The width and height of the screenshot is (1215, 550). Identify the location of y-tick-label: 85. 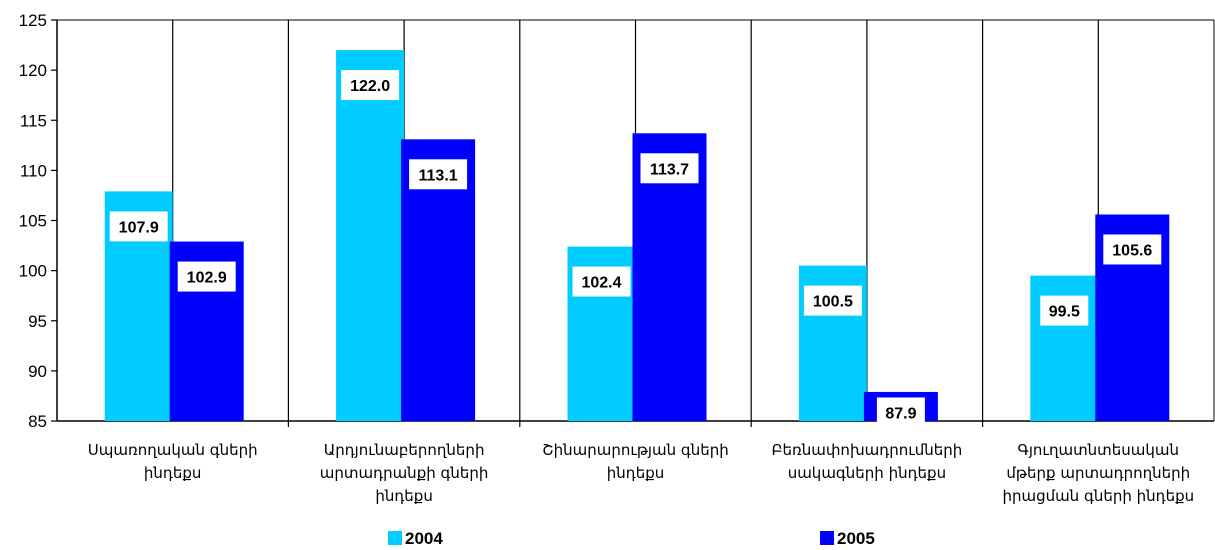
(37, 421).